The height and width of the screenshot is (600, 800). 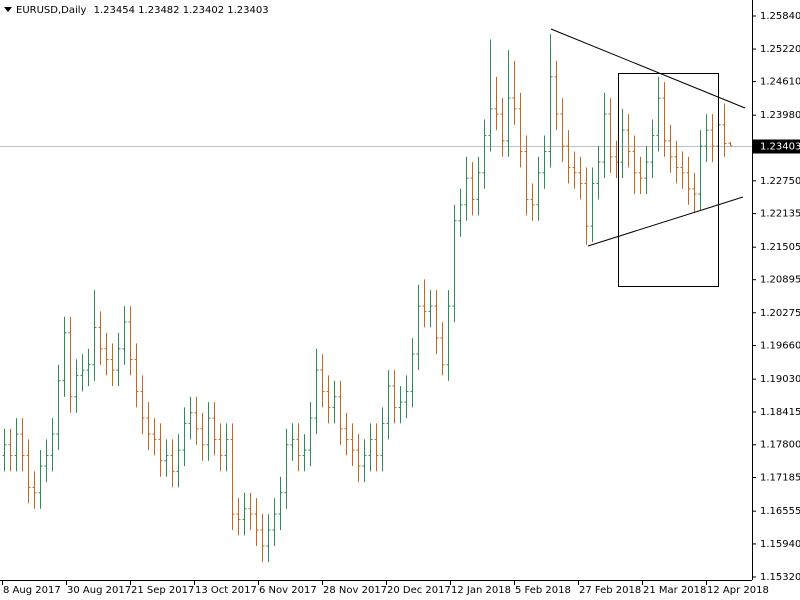 What do you see at coordinates (419, 590) in the screenshot?
I see `x-tick-label: 20 Dec 2017` at bounding box center [419, 590].